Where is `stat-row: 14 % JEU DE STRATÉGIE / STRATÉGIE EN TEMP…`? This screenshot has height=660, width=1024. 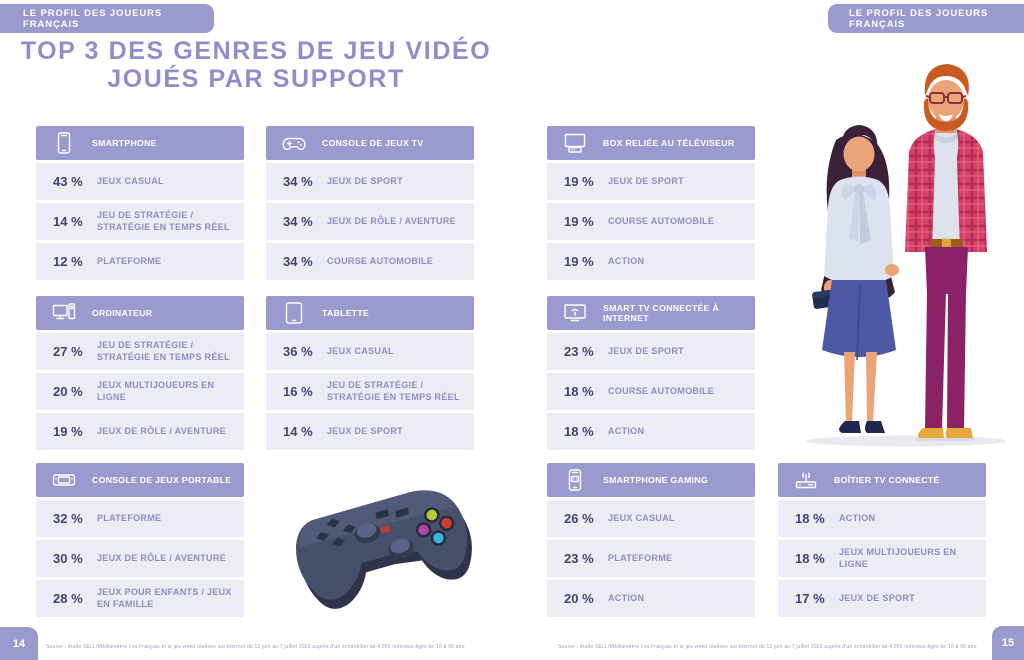
stat-row: 14 % JEU DE STRATÉGIE / STRATÉGIE EN TEMP… is located at coordinates (140, 221).